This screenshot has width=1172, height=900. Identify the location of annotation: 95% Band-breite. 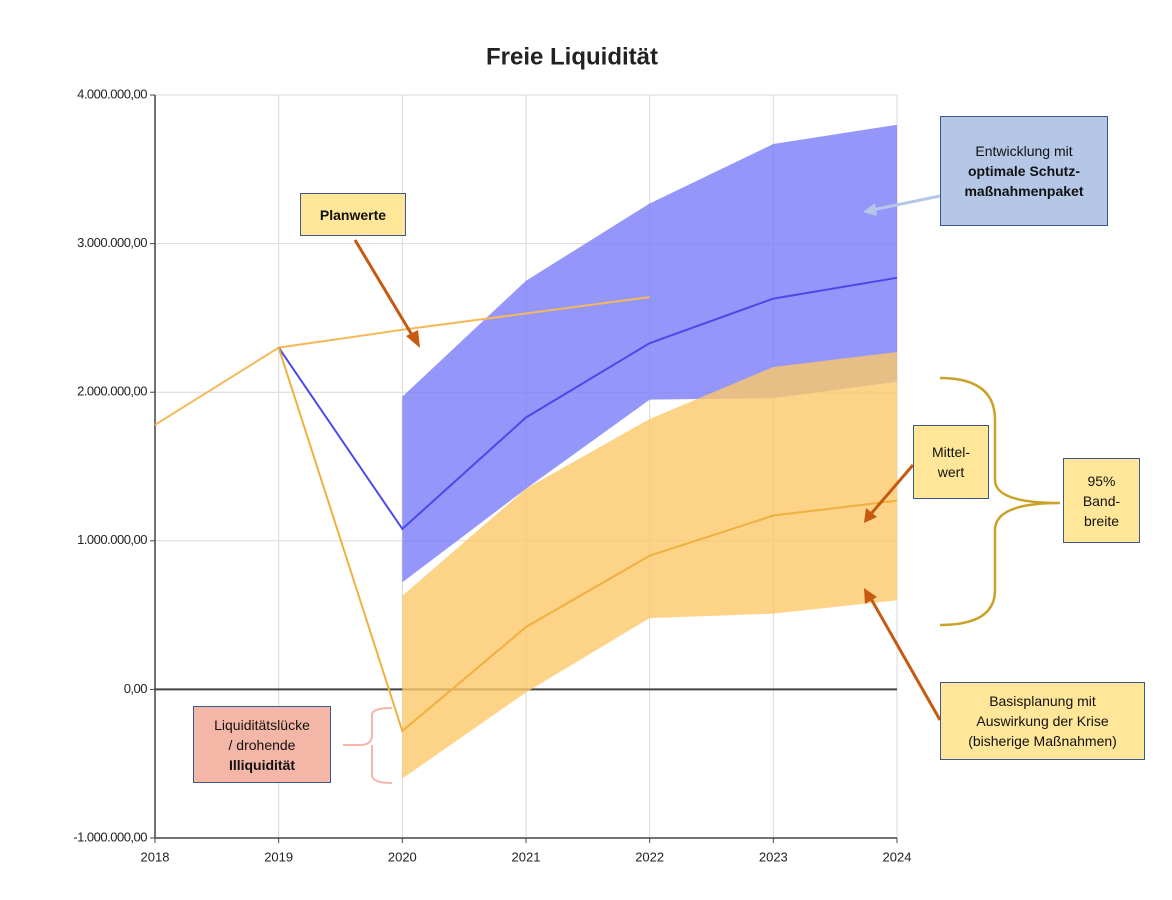
(1101, 500).